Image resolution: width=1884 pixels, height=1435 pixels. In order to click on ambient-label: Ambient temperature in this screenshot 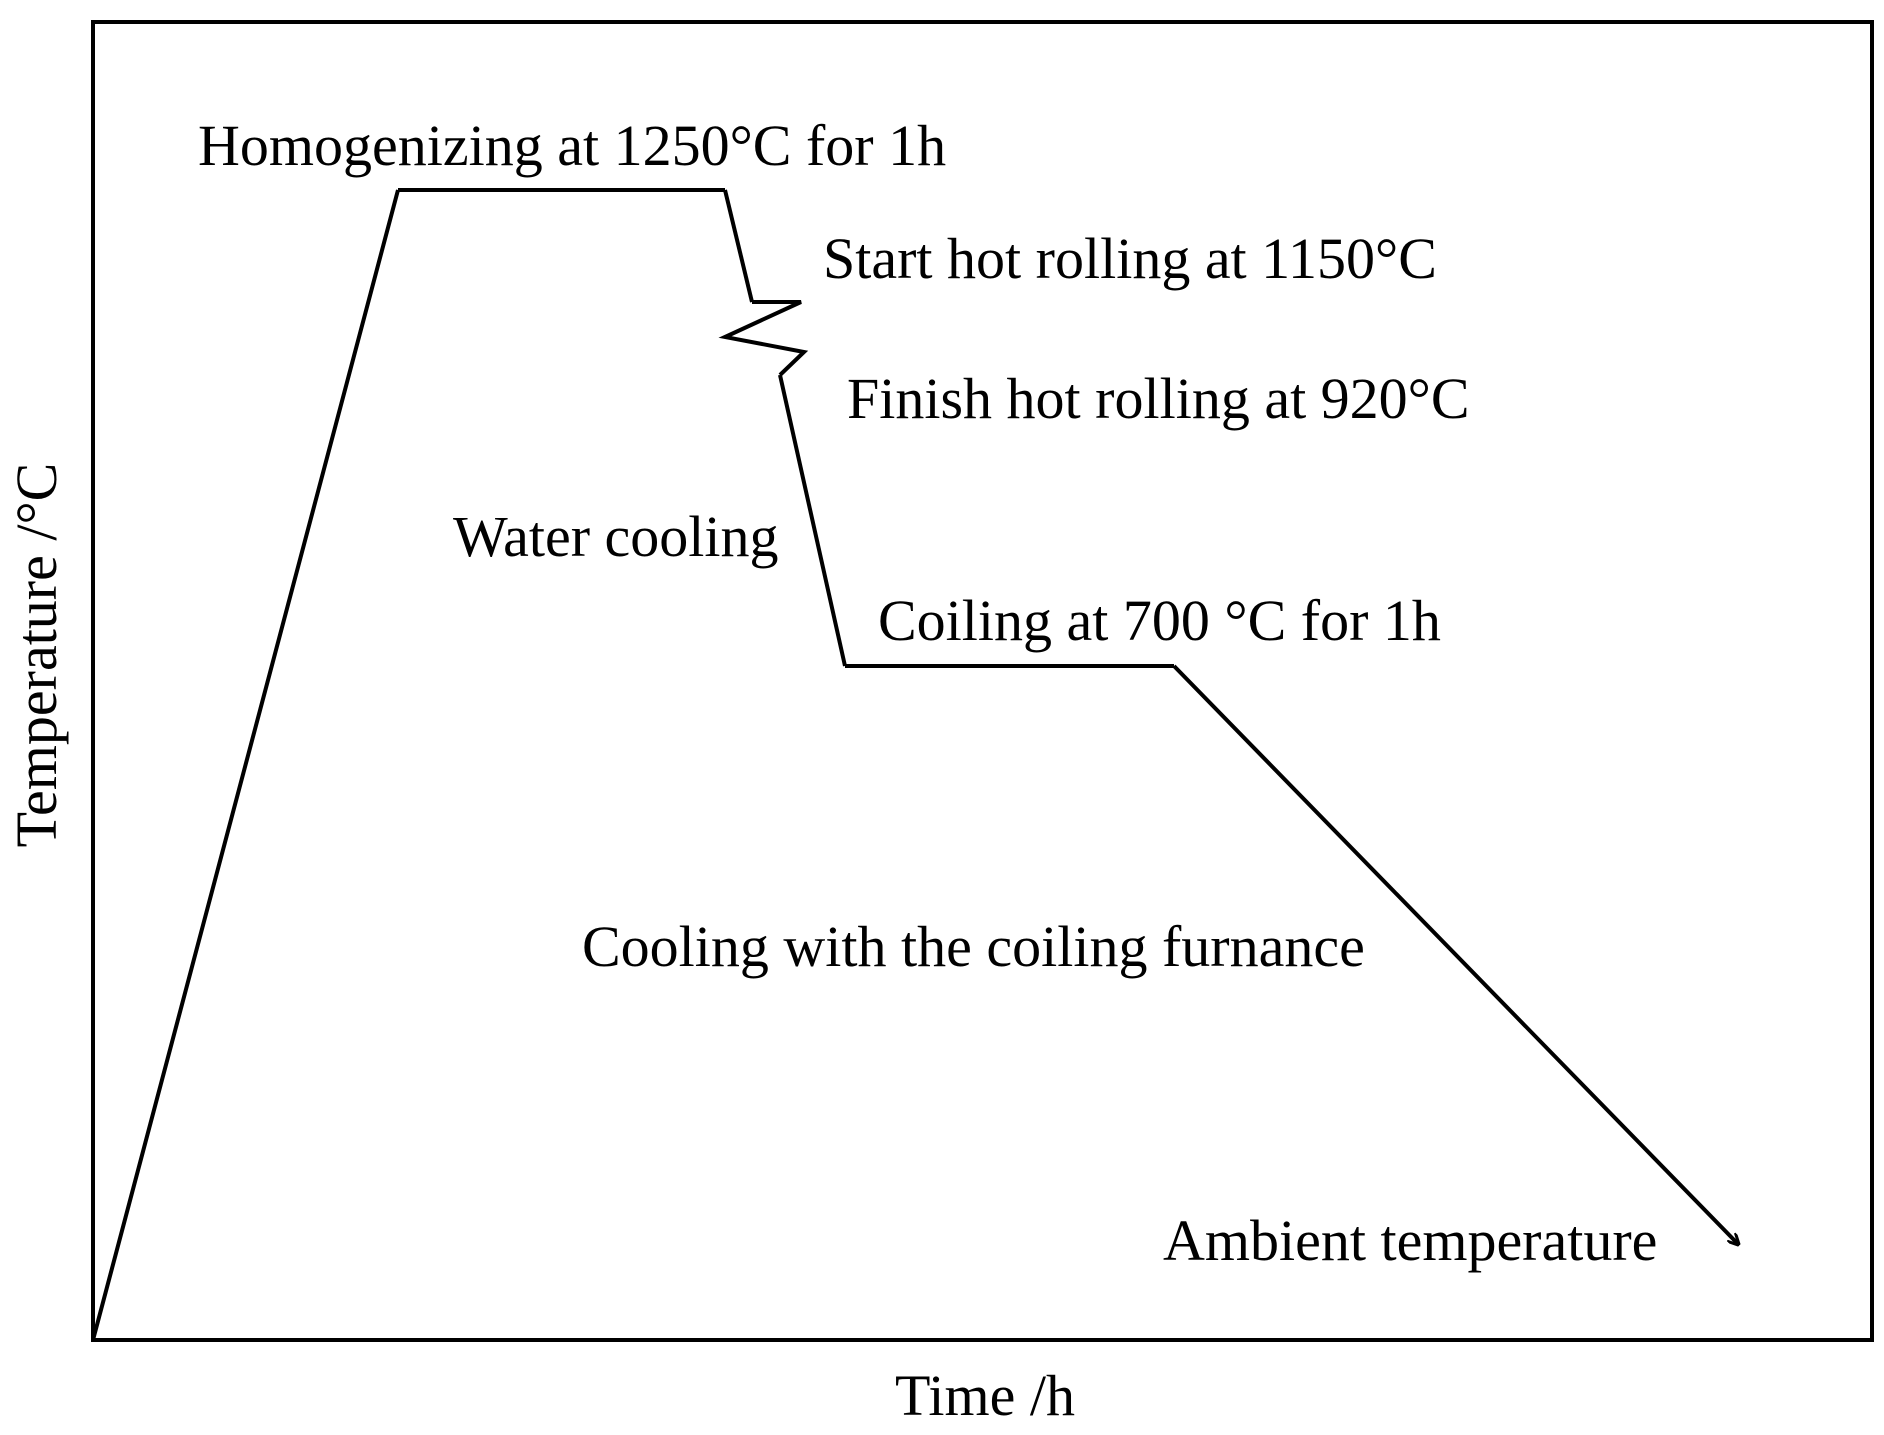, I will do `click(1410, 1240)`.